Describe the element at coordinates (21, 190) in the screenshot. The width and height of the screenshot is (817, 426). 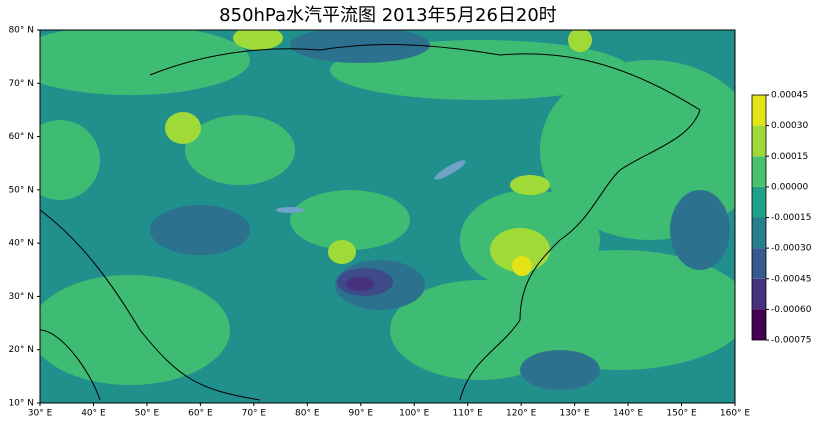
I see `y-tick-label: 50° N` at that location.